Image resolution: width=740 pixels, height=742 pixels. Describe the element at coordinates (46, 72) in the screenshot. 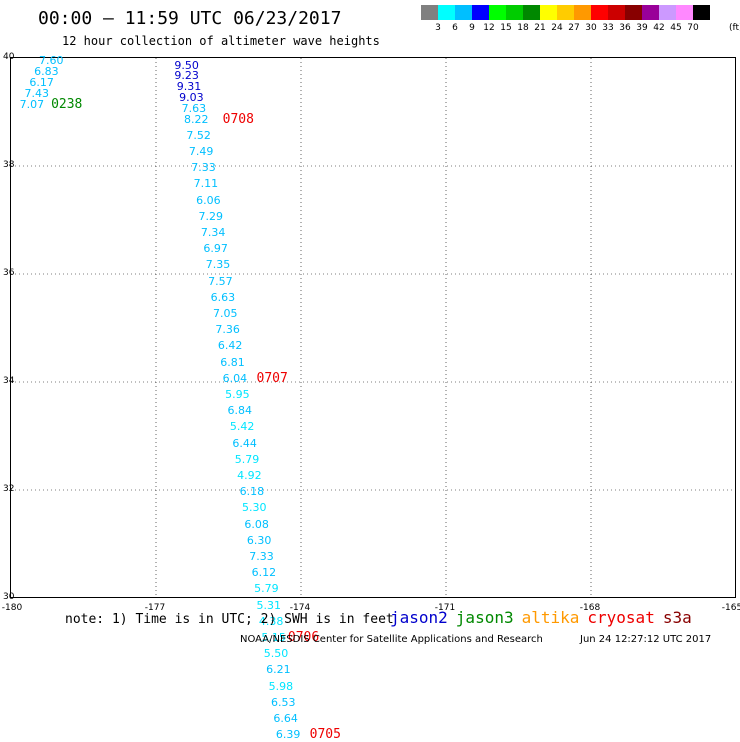

I see `wave-height-value: 6.83` at that location.